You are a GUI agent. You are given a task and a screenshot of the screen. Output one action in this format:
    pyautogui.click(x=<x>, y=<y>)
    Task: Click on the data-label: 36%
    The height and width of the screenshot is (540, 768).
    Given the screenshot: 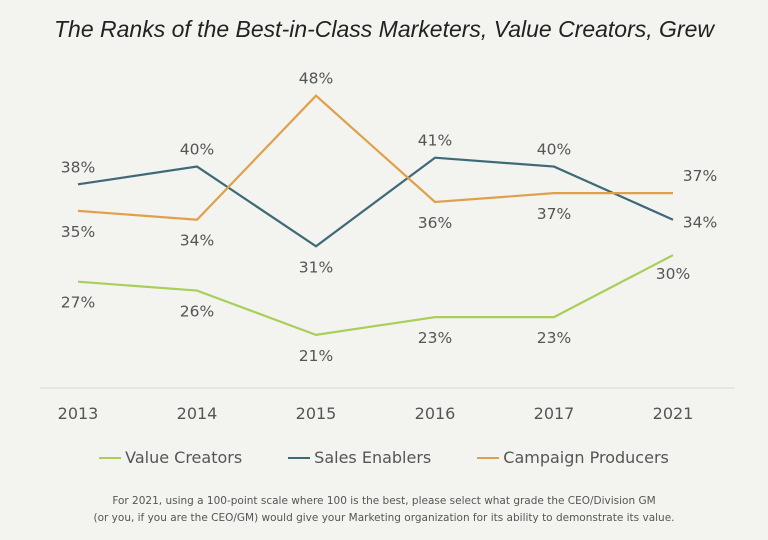 What is the action you would take?
    pyautogui.click(x=435, y=223)
    